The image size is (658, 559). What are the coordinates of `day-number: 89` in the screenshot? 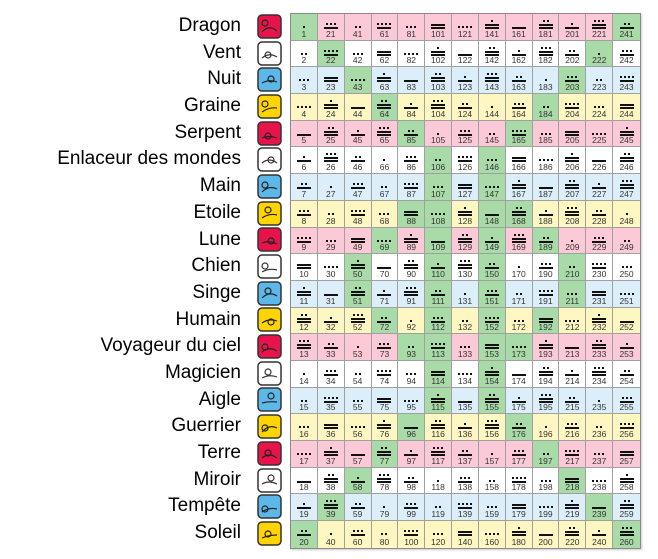 It's located at (411, 247).